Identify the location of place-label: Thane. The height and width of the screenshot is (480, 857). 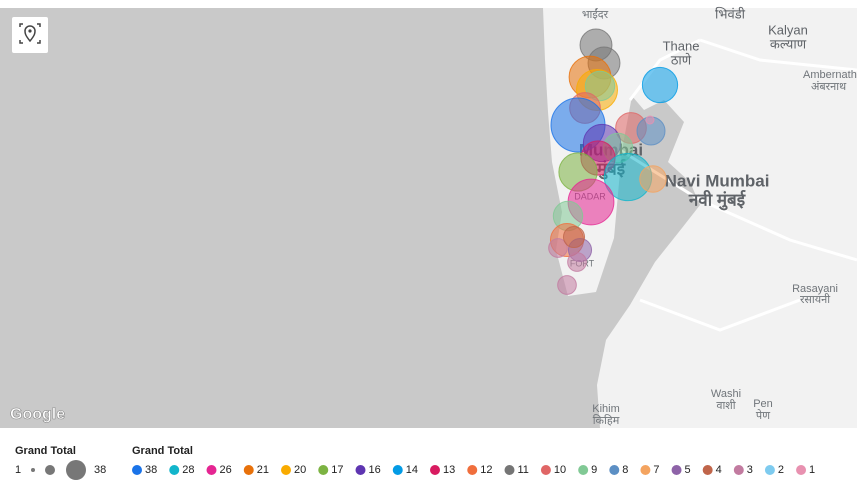
(681, 45).